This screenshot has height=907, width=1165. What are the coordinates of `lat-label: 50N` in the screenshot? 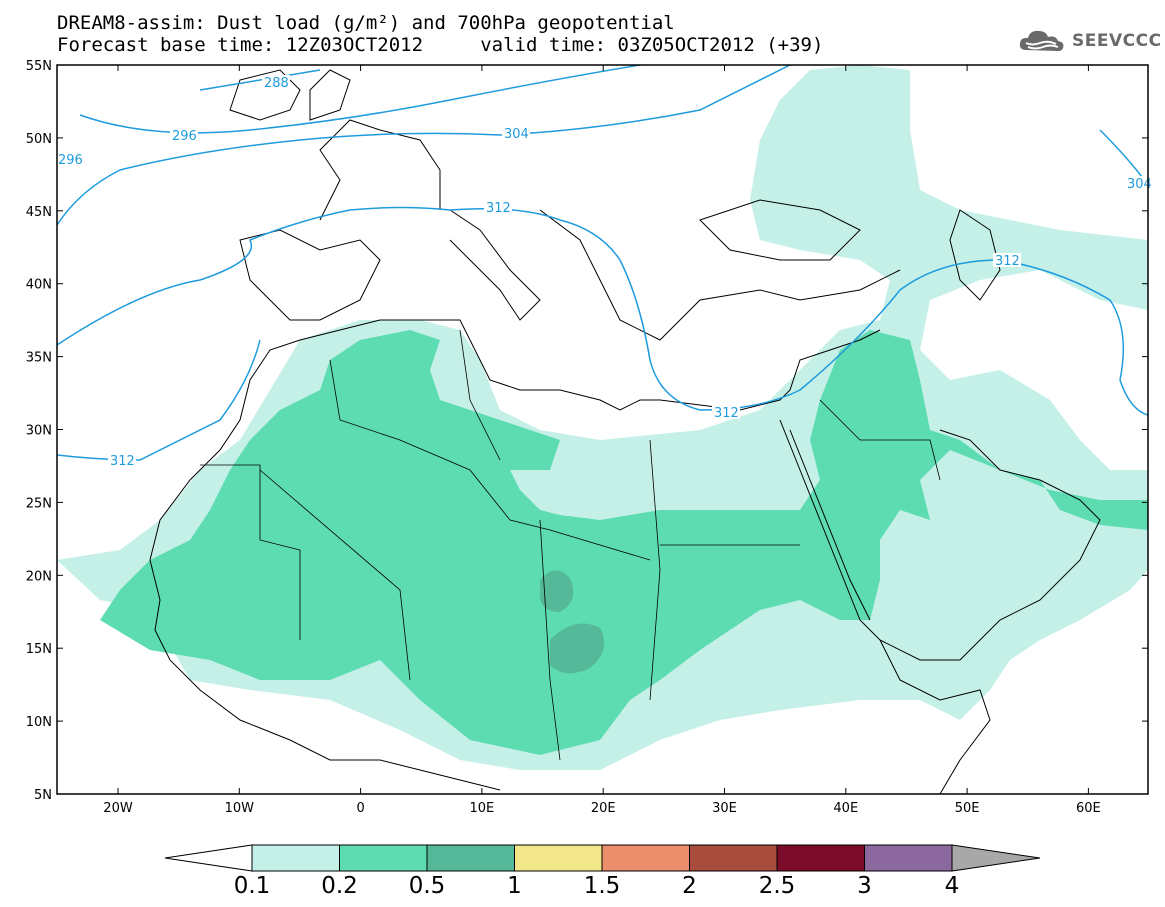 It's located at (39, 139).